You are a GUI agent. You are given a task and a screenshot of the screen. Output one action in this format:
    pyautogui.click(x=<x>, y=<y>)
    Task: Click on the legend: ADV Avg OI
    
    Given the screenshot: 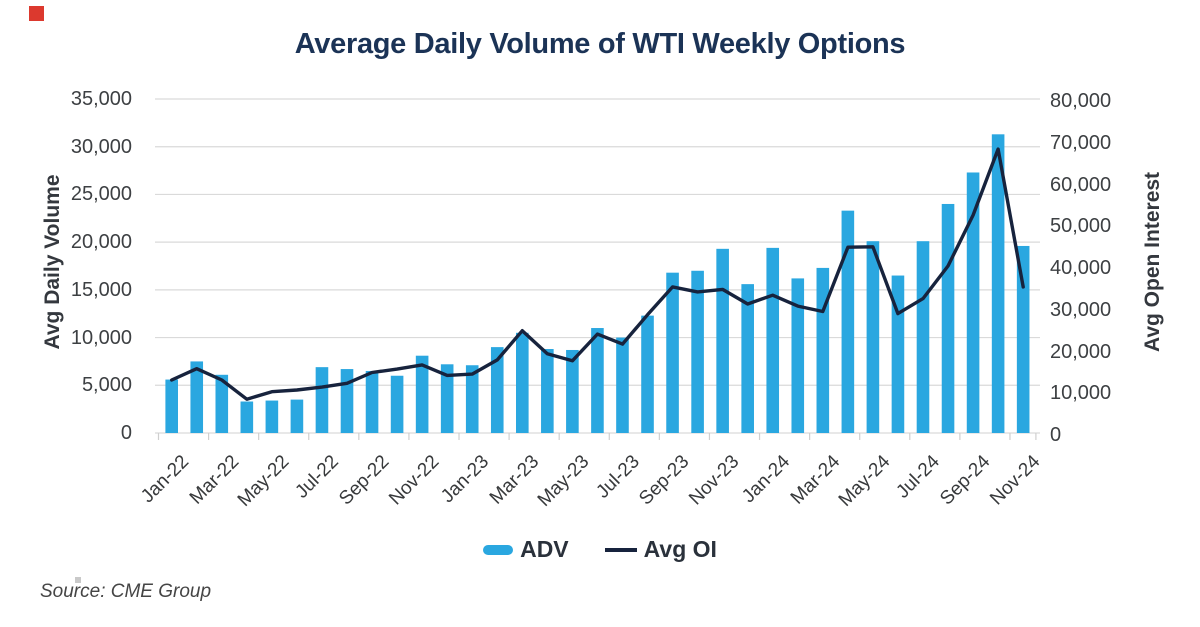 What is the action you would take?
    pyautogui.click(x=600, y=549)
    